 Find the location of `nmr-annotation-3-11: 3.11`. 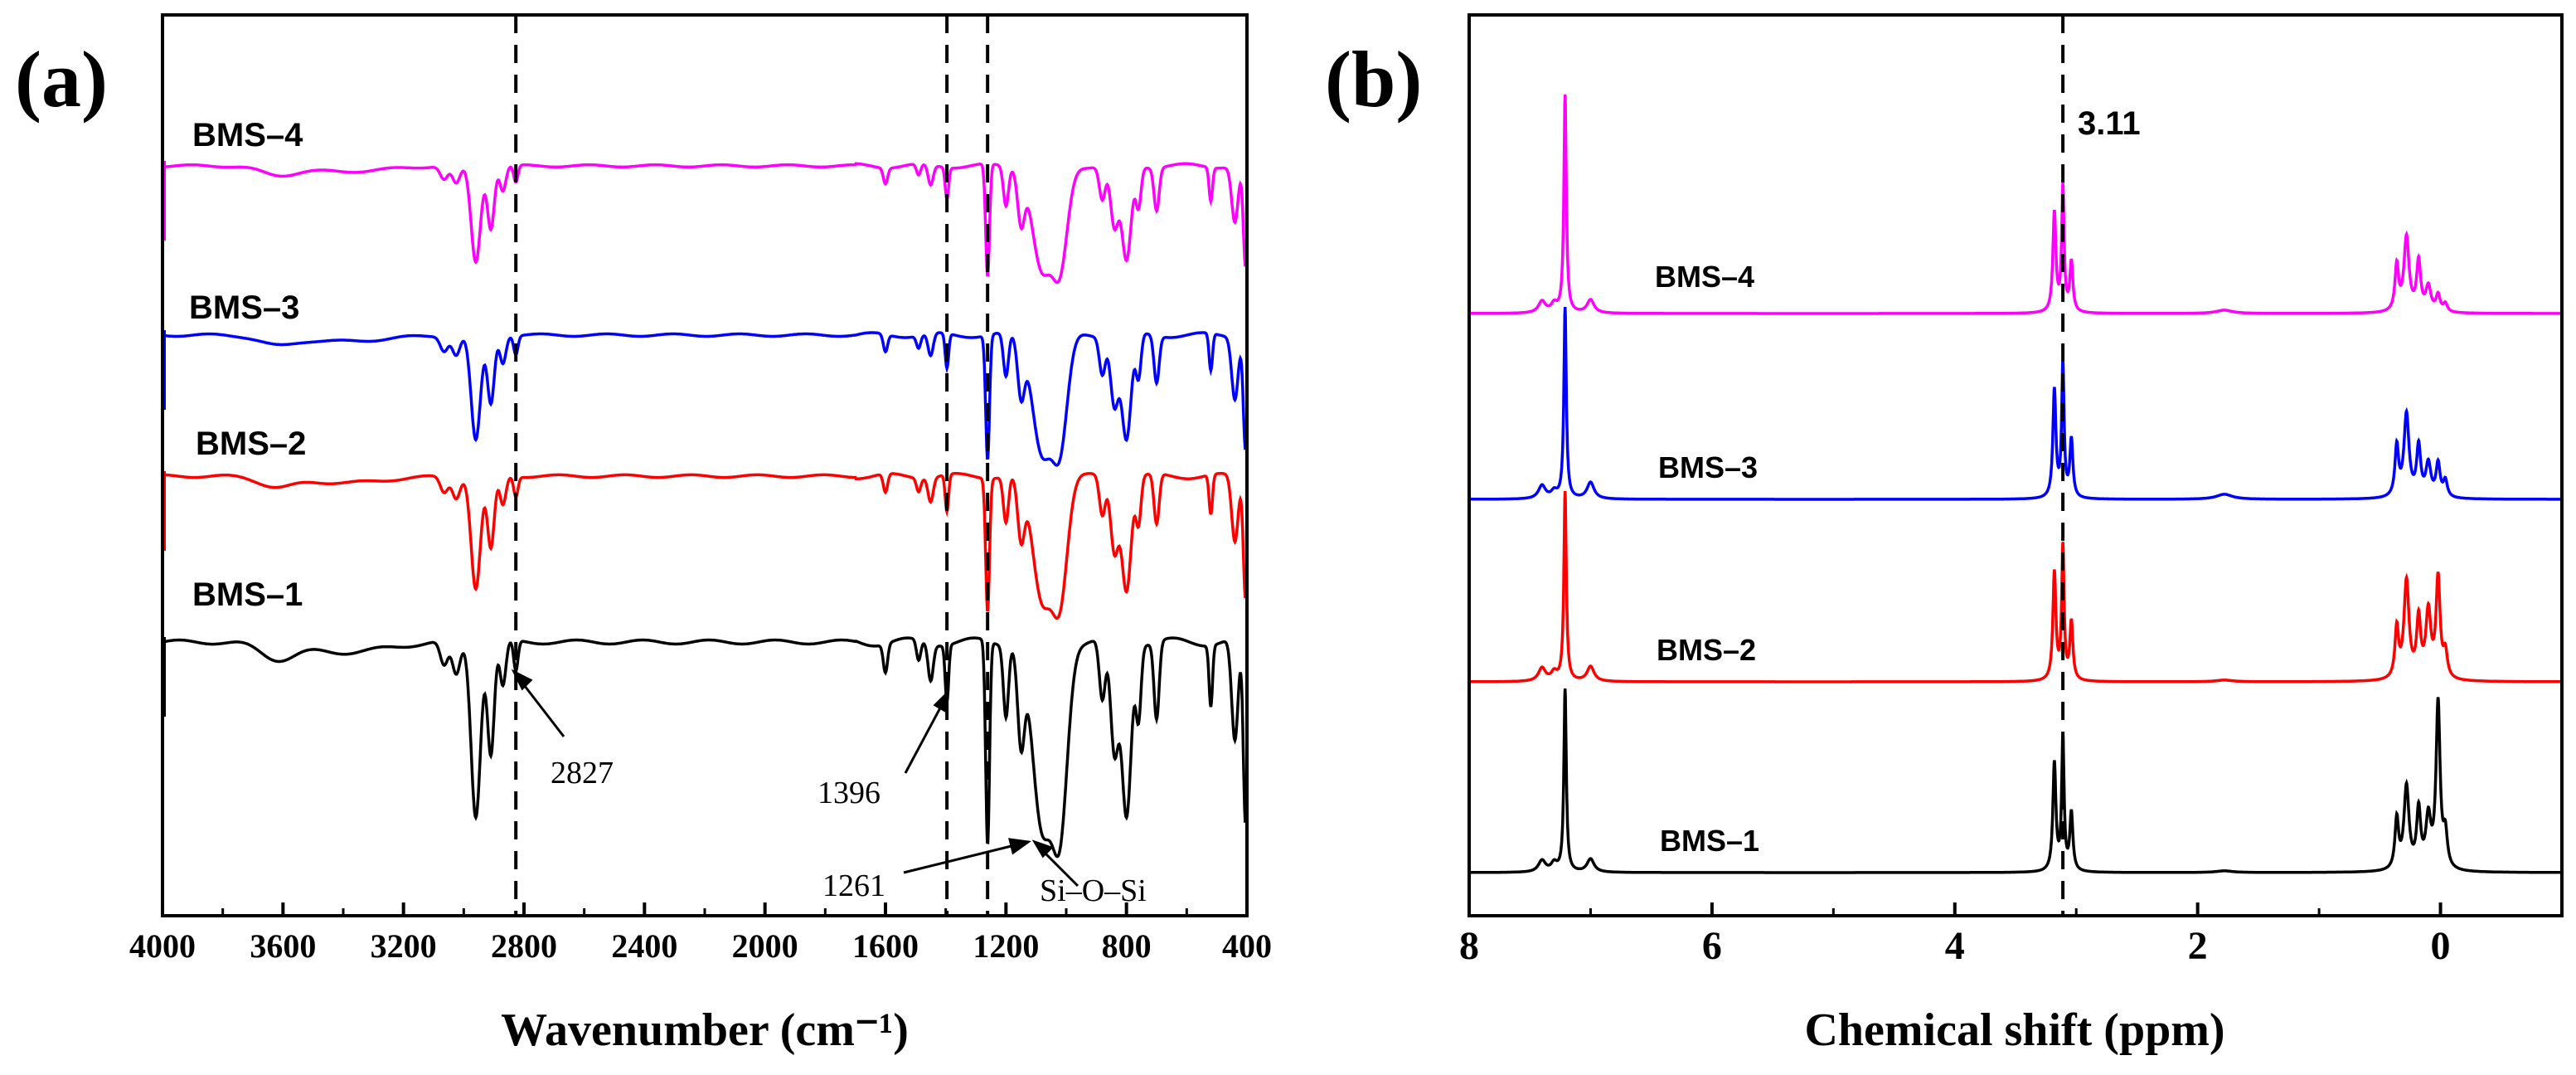

nmr-annotation-3-11: 3.11 is located at coordinates (2109, 124).